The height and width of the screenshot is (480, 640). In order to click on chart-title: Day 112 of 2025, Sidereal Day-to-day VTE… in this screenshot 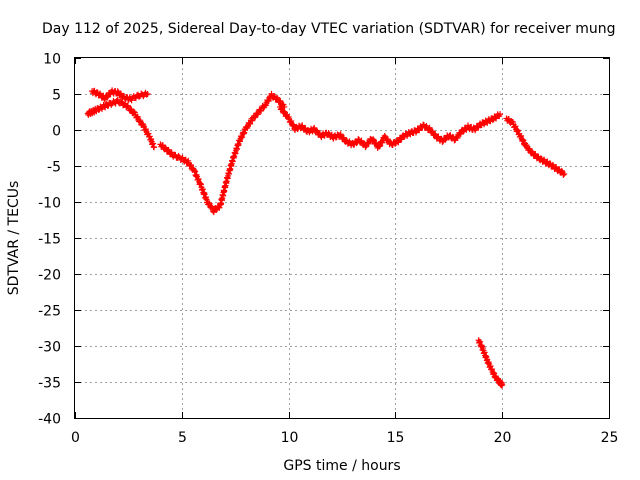, I will do `click(329, 29)`.